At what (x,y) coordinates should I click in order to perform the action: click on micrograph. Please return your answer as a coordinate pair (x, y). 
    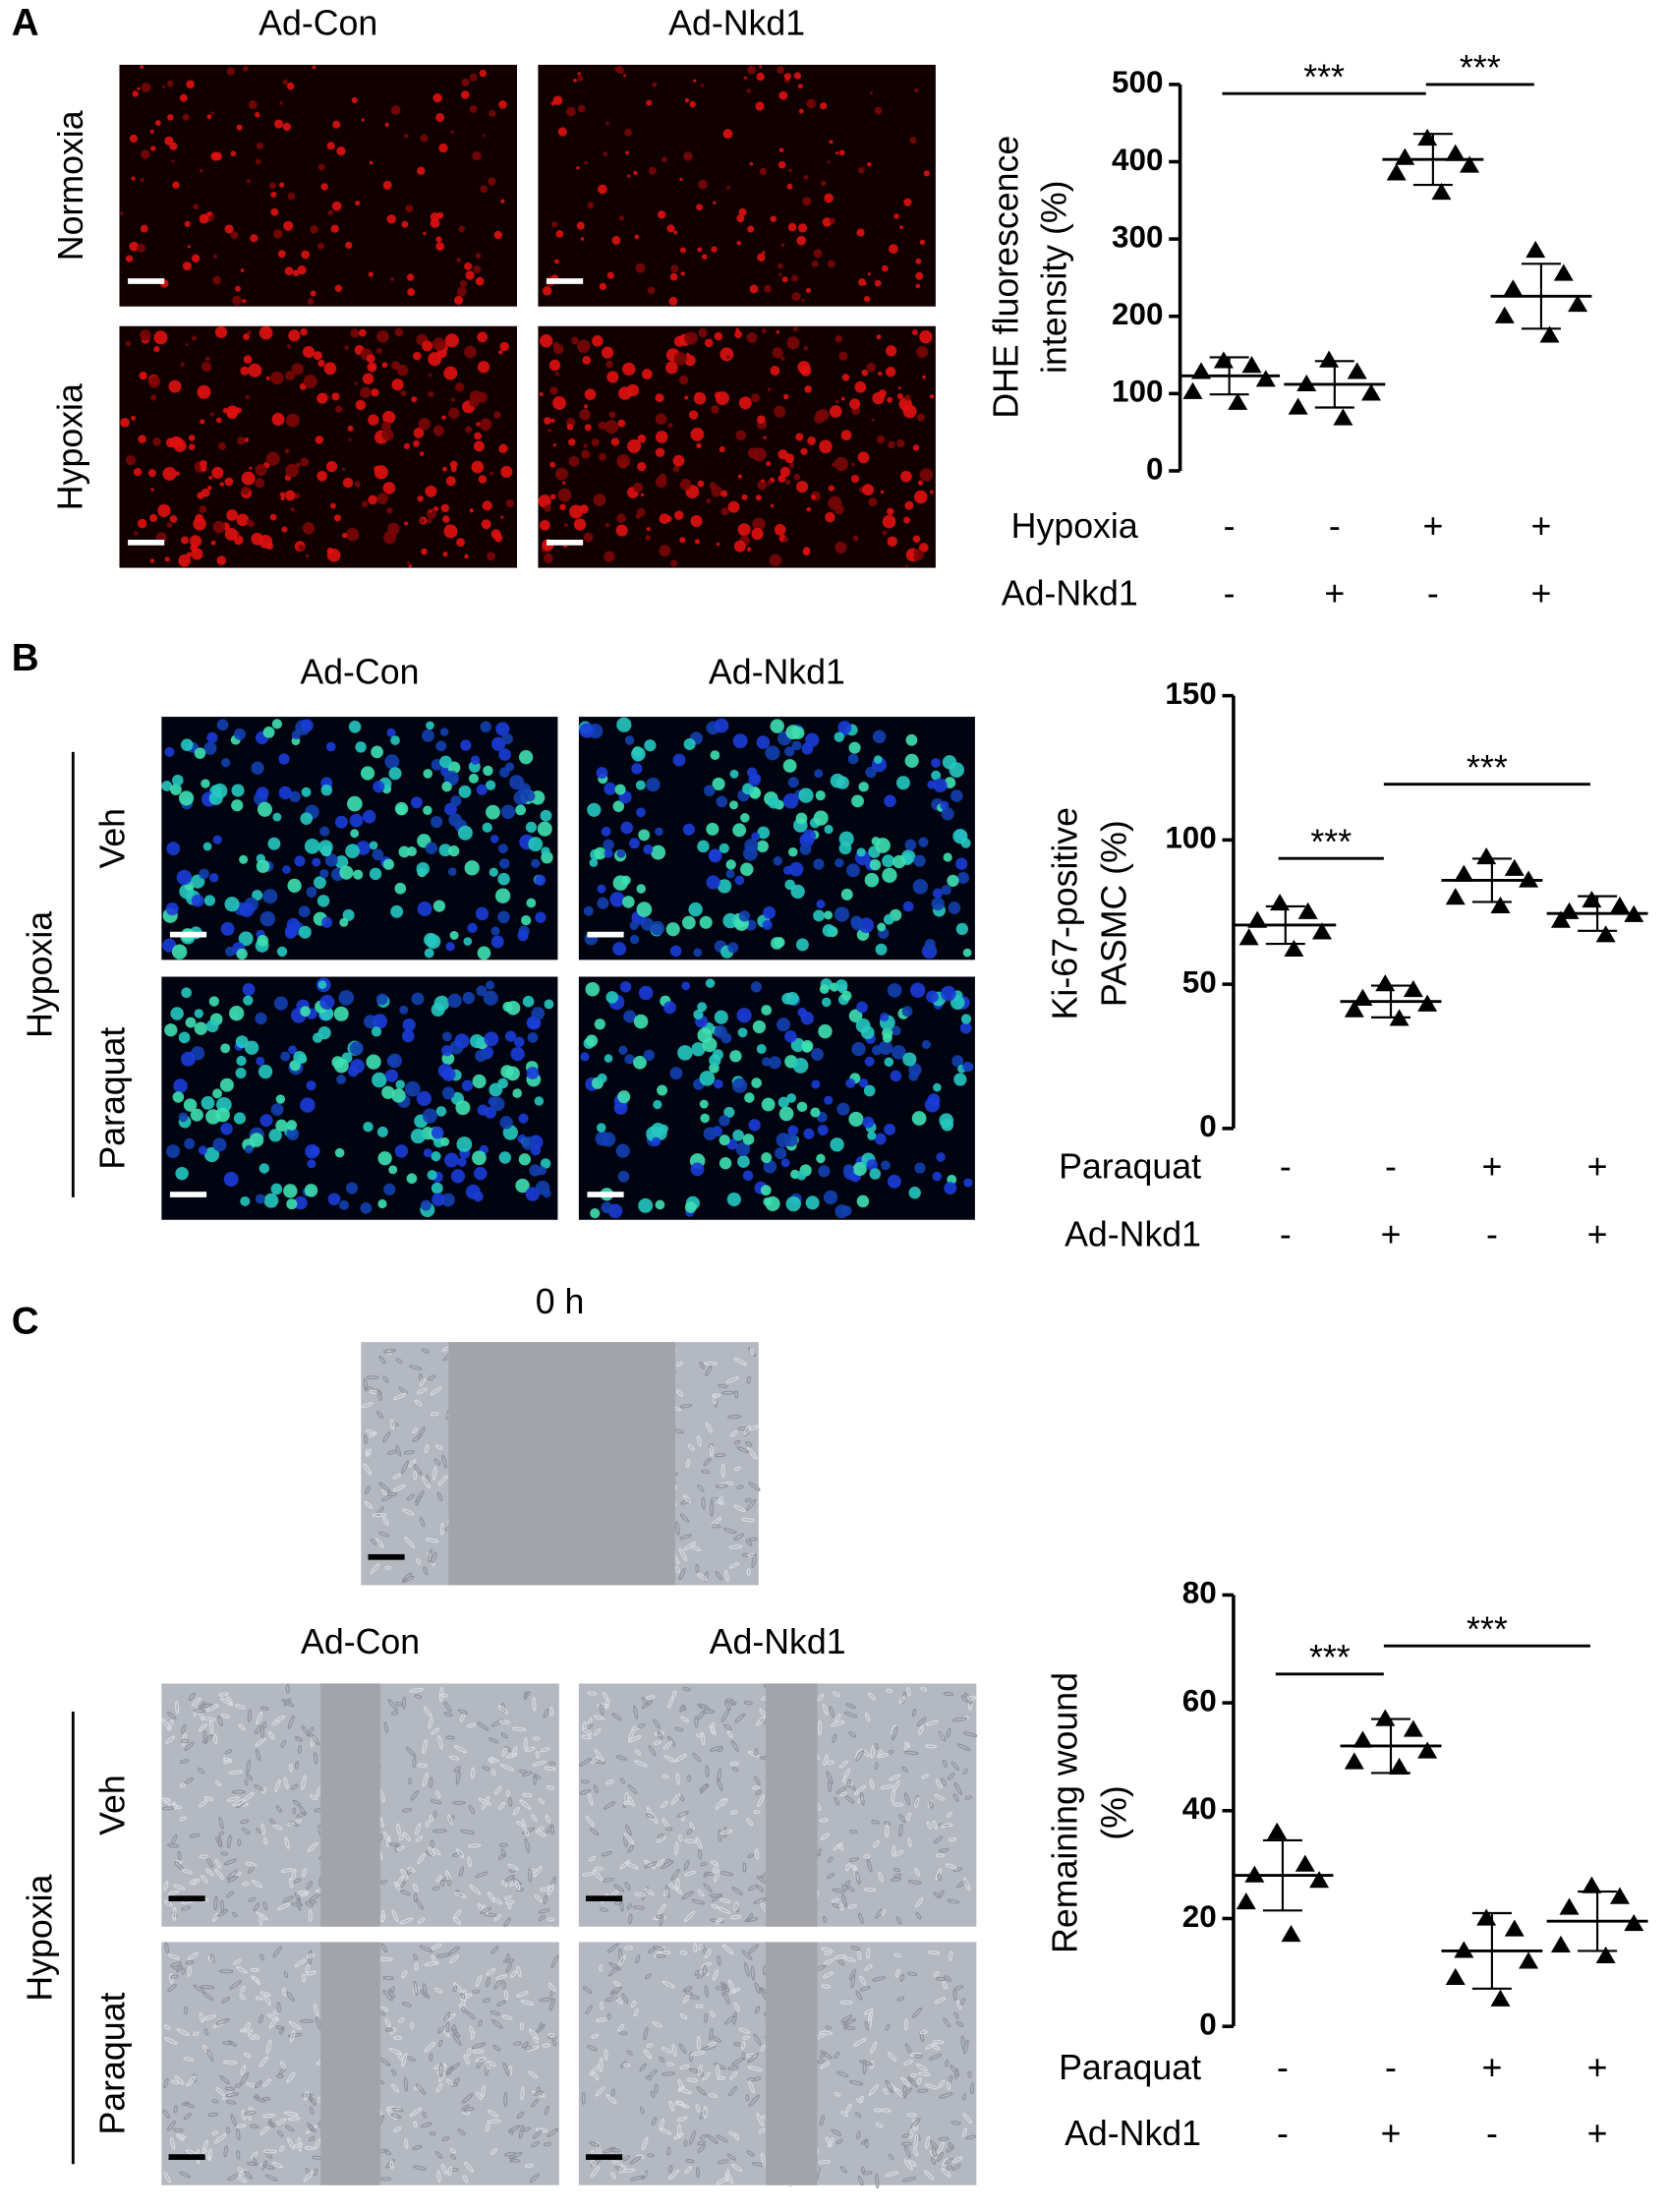
    Looking at the image, I should click on (776, 1098).